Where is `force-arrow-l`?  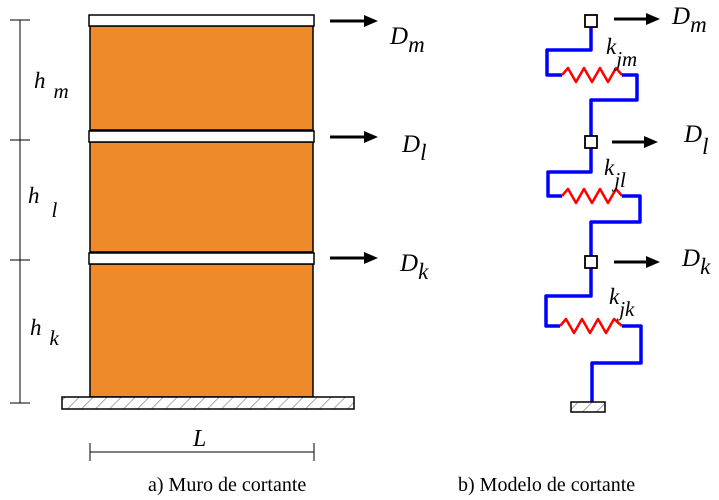
force-arrow-l is located at coordinates (354, 137).